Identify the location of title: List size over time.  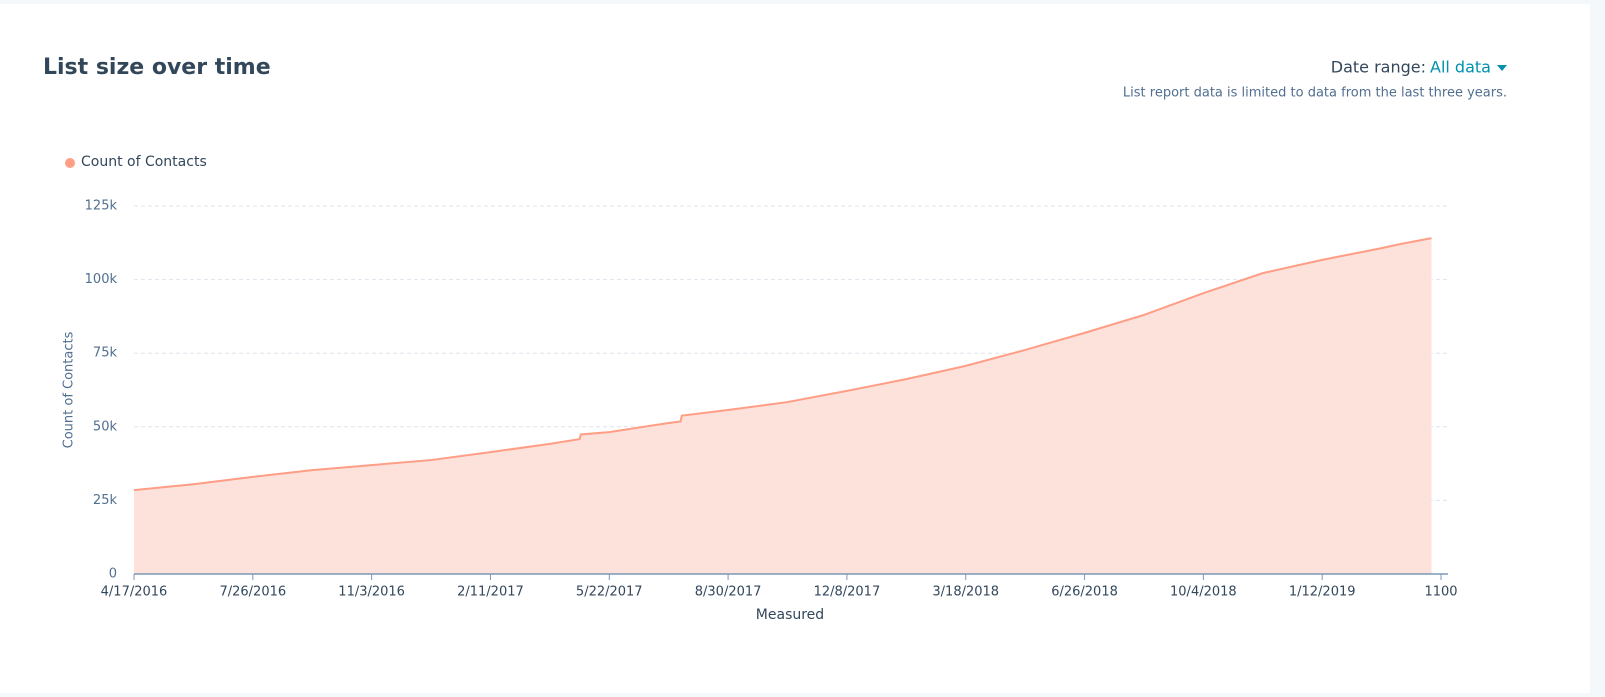
(157, 67).